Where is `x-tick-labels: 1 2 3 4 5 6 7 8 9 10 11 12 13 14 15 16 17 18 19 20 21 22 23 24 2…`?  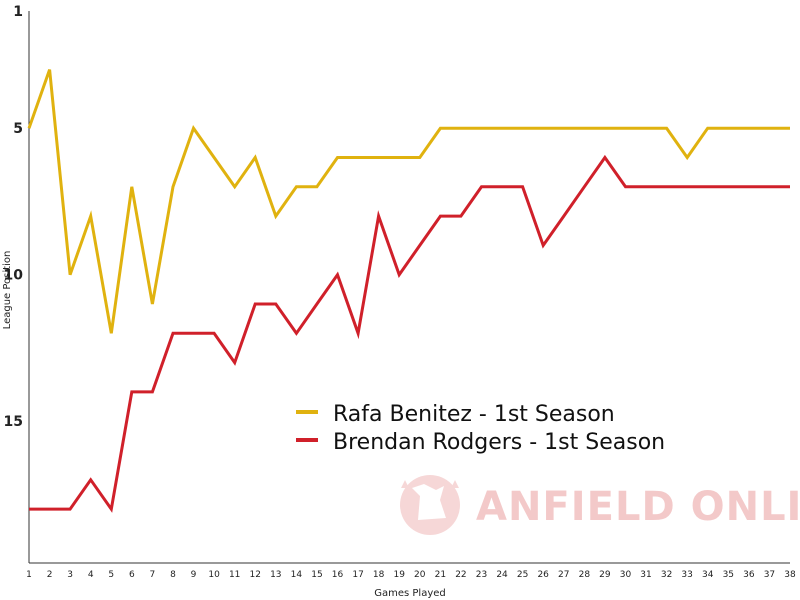
x-tick-labels: 1 2 3 4 5 6 7 8 9 10 11 12 13 14 15 16 17 18 19 20 21 22 23 24 2… is located at coordinates (411, 575).